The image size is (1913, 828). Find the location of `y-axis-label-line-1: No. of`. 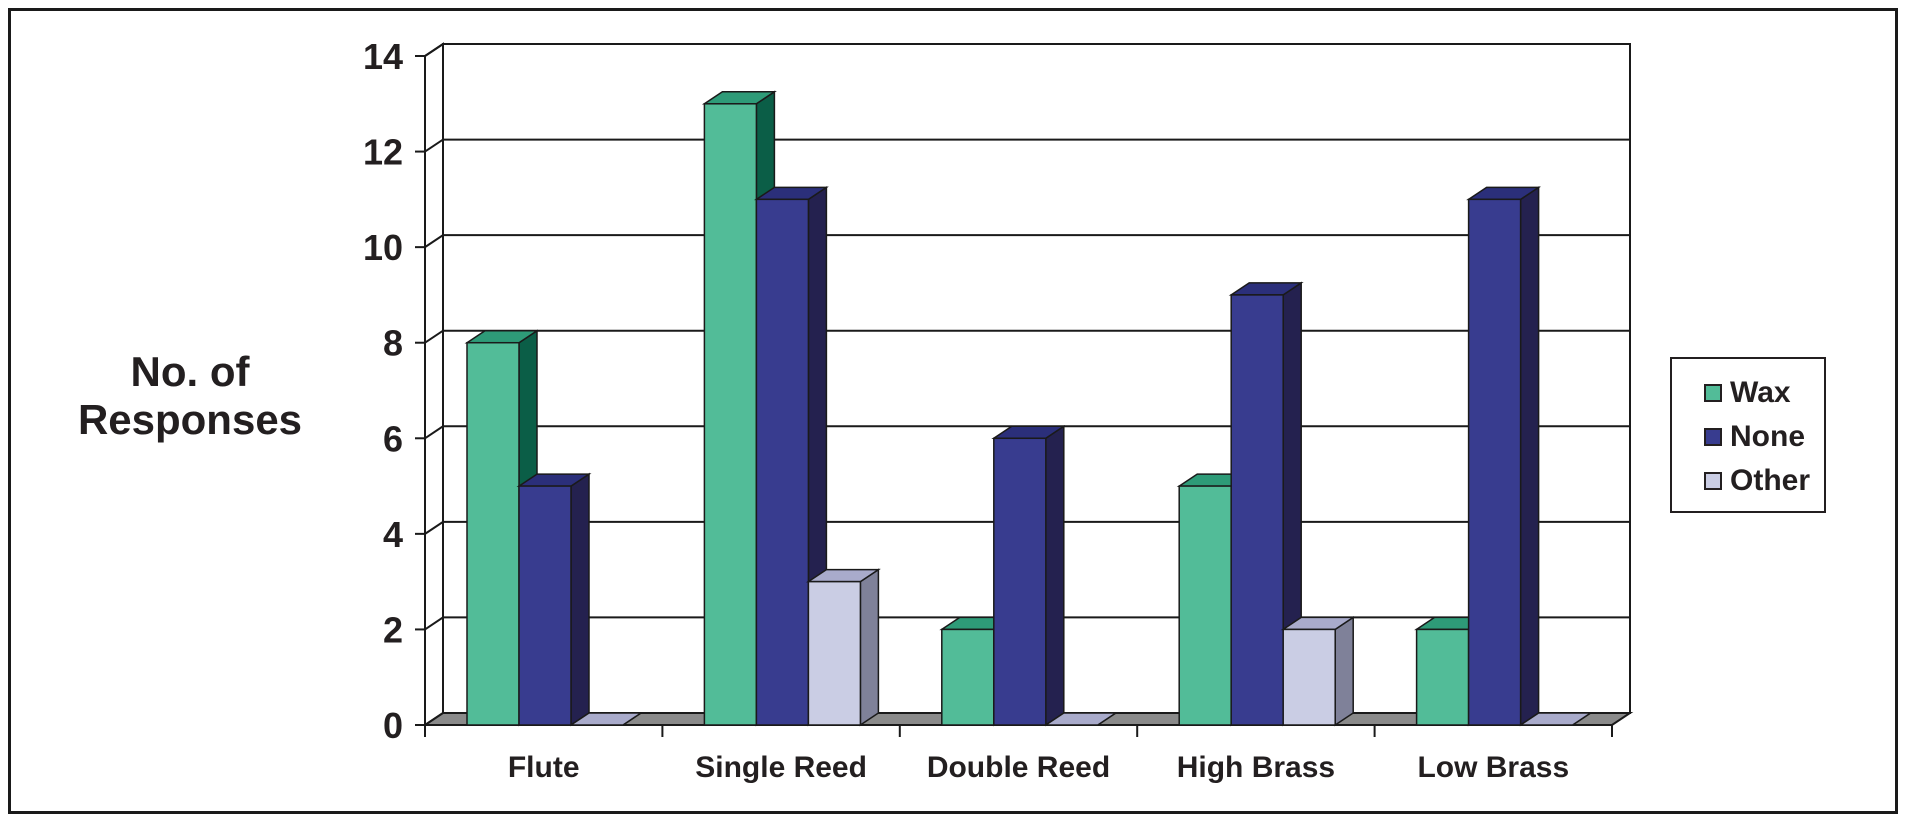

y-axis-label-line-1: No. of is located at coordinates (190, 371).